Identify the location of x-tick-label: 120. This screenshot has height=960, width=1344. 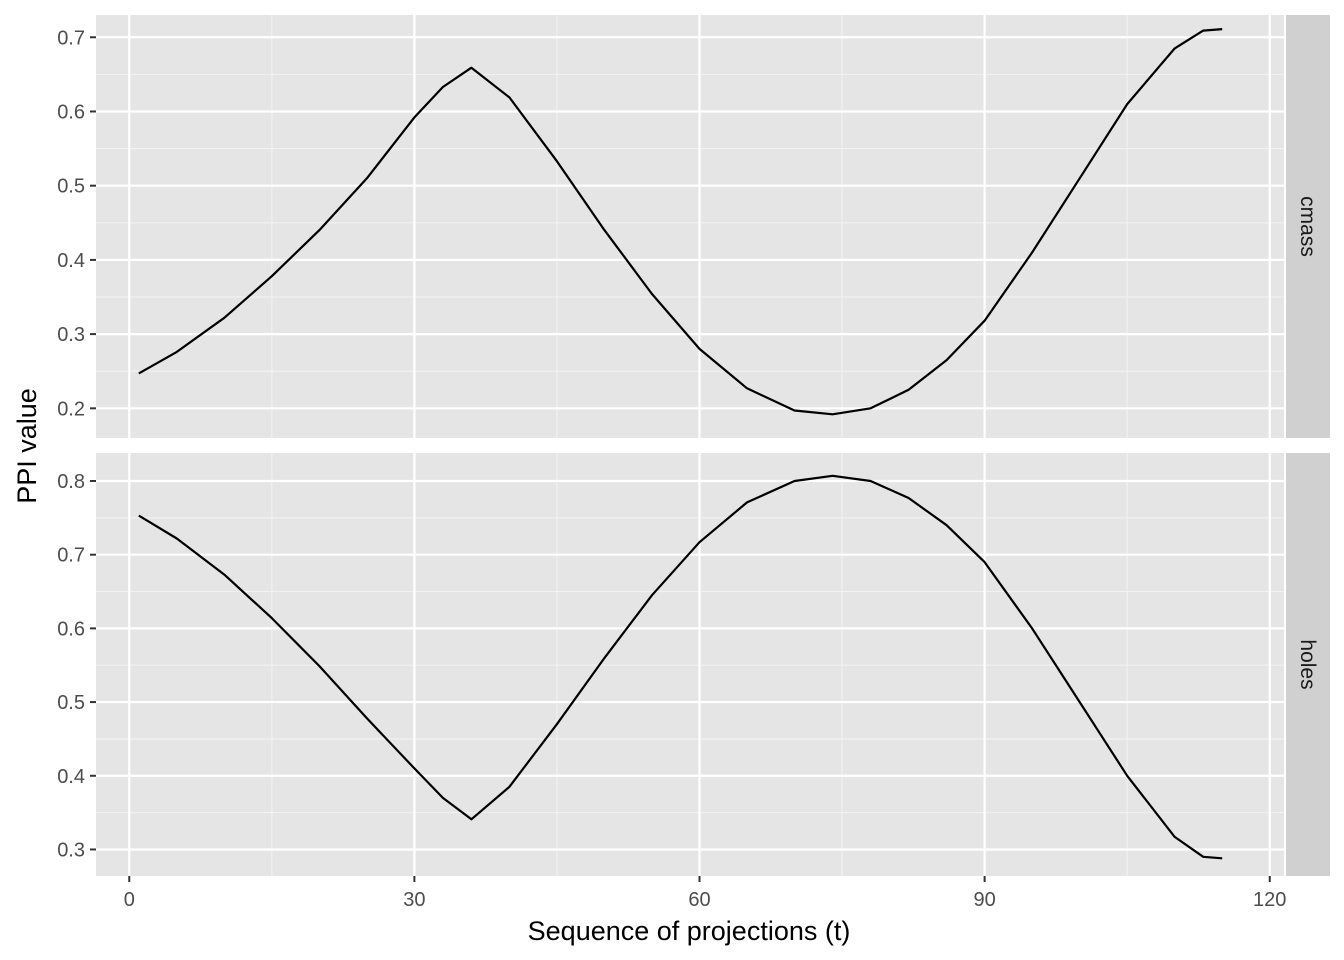
(1269, 900).